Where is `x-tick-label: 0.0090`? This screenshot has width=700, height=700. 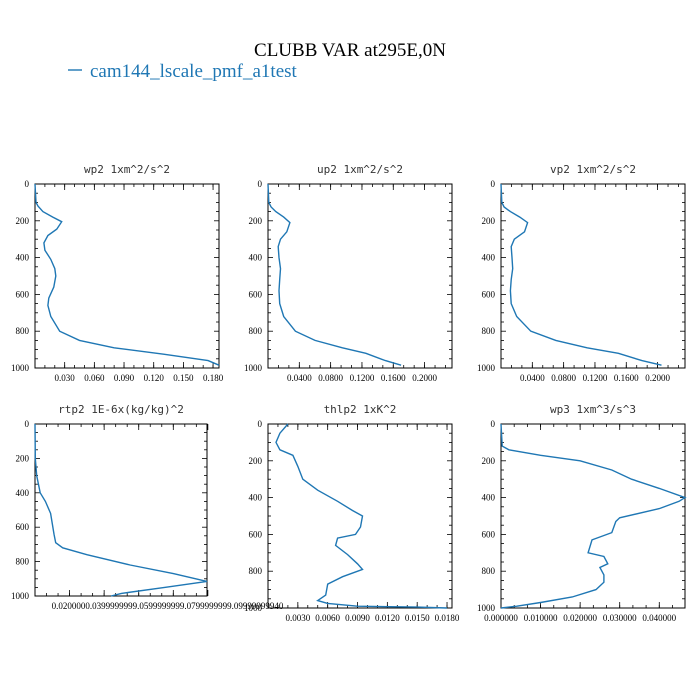 x-tick-label: 0.0090 is located at coordinates (357, 618).